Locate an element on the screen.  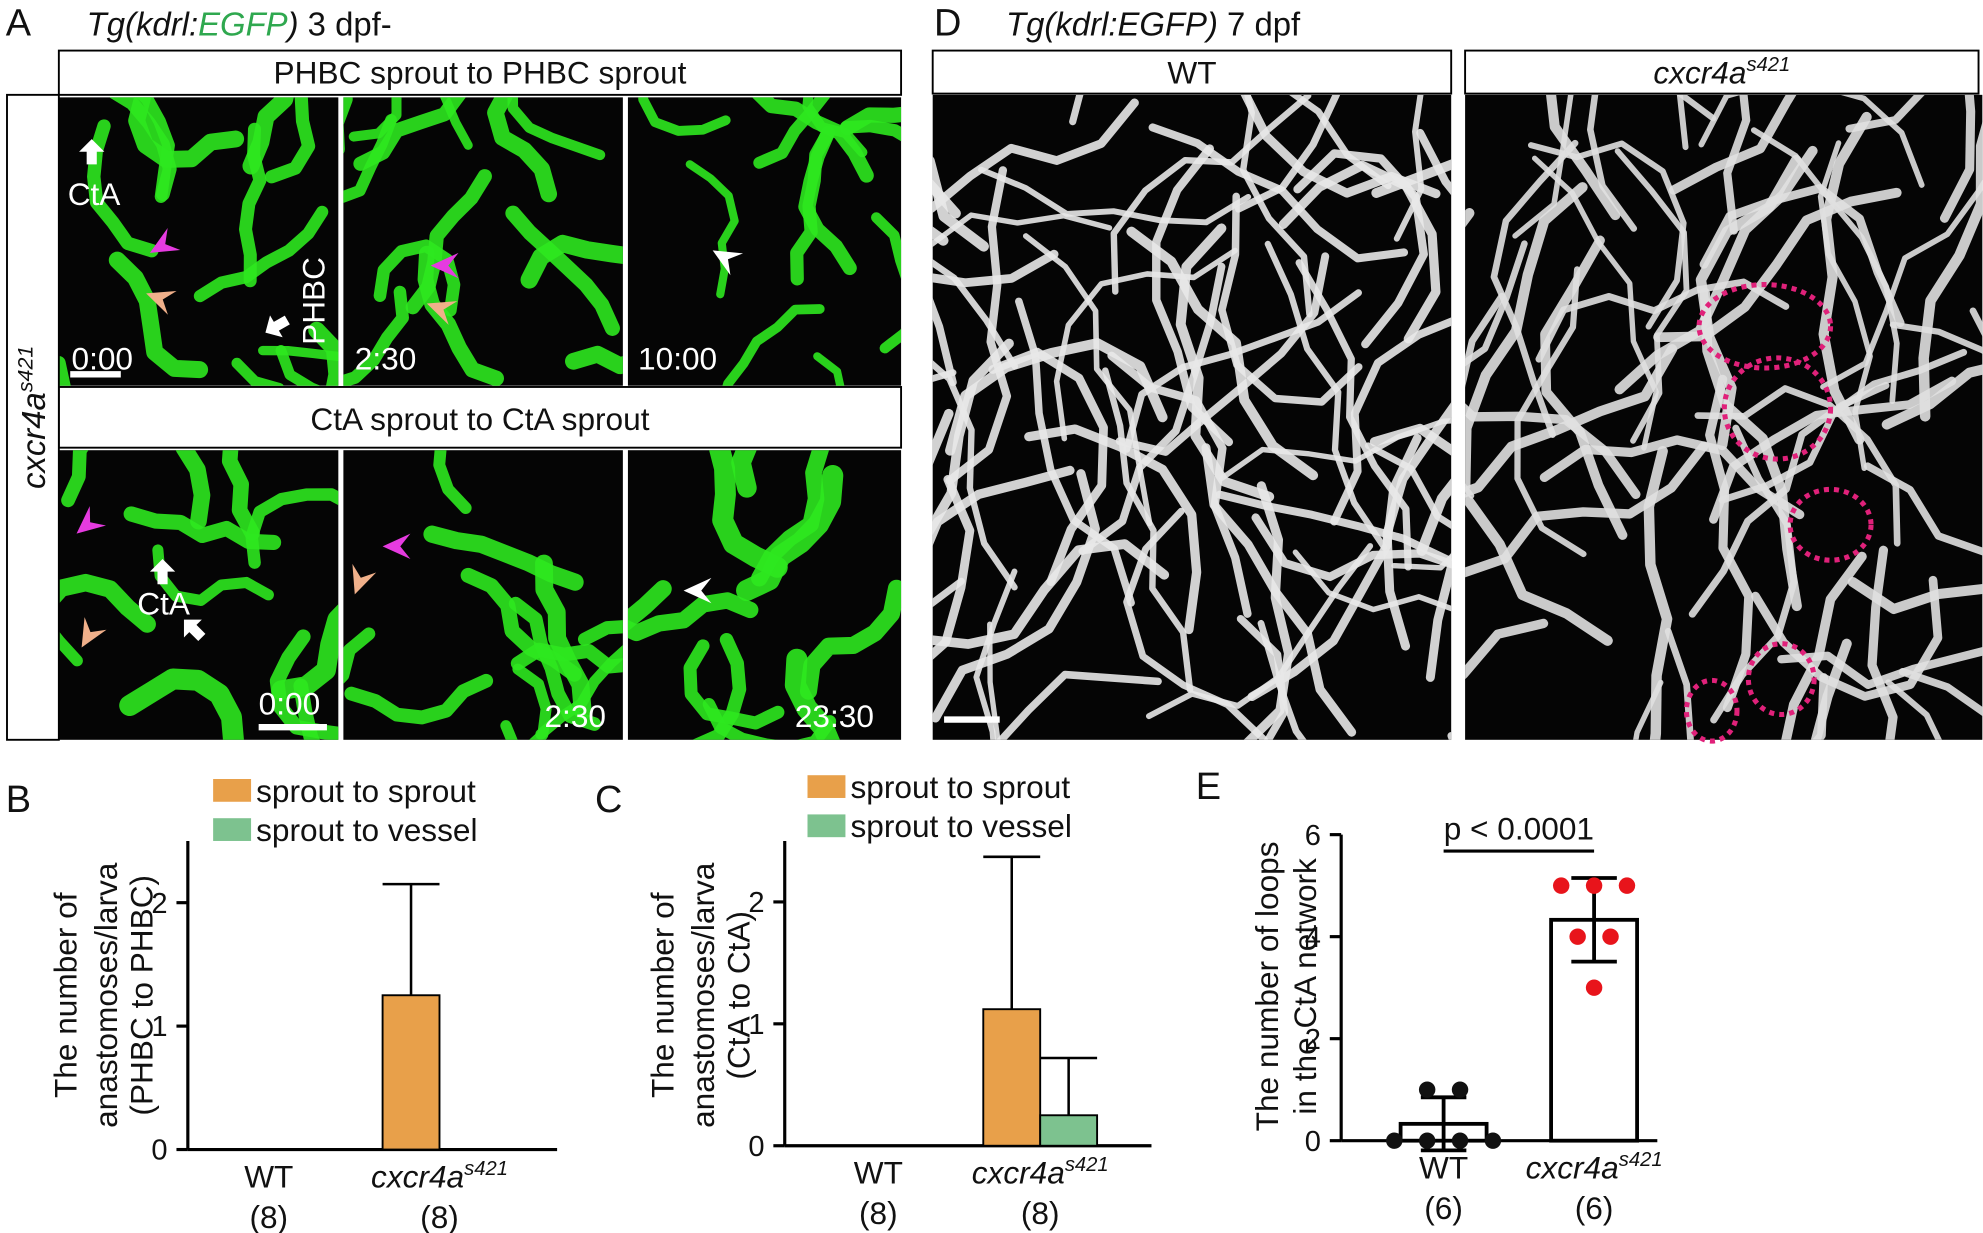
y-axis-label: The number of loops is located at coordinates (1267, 986).